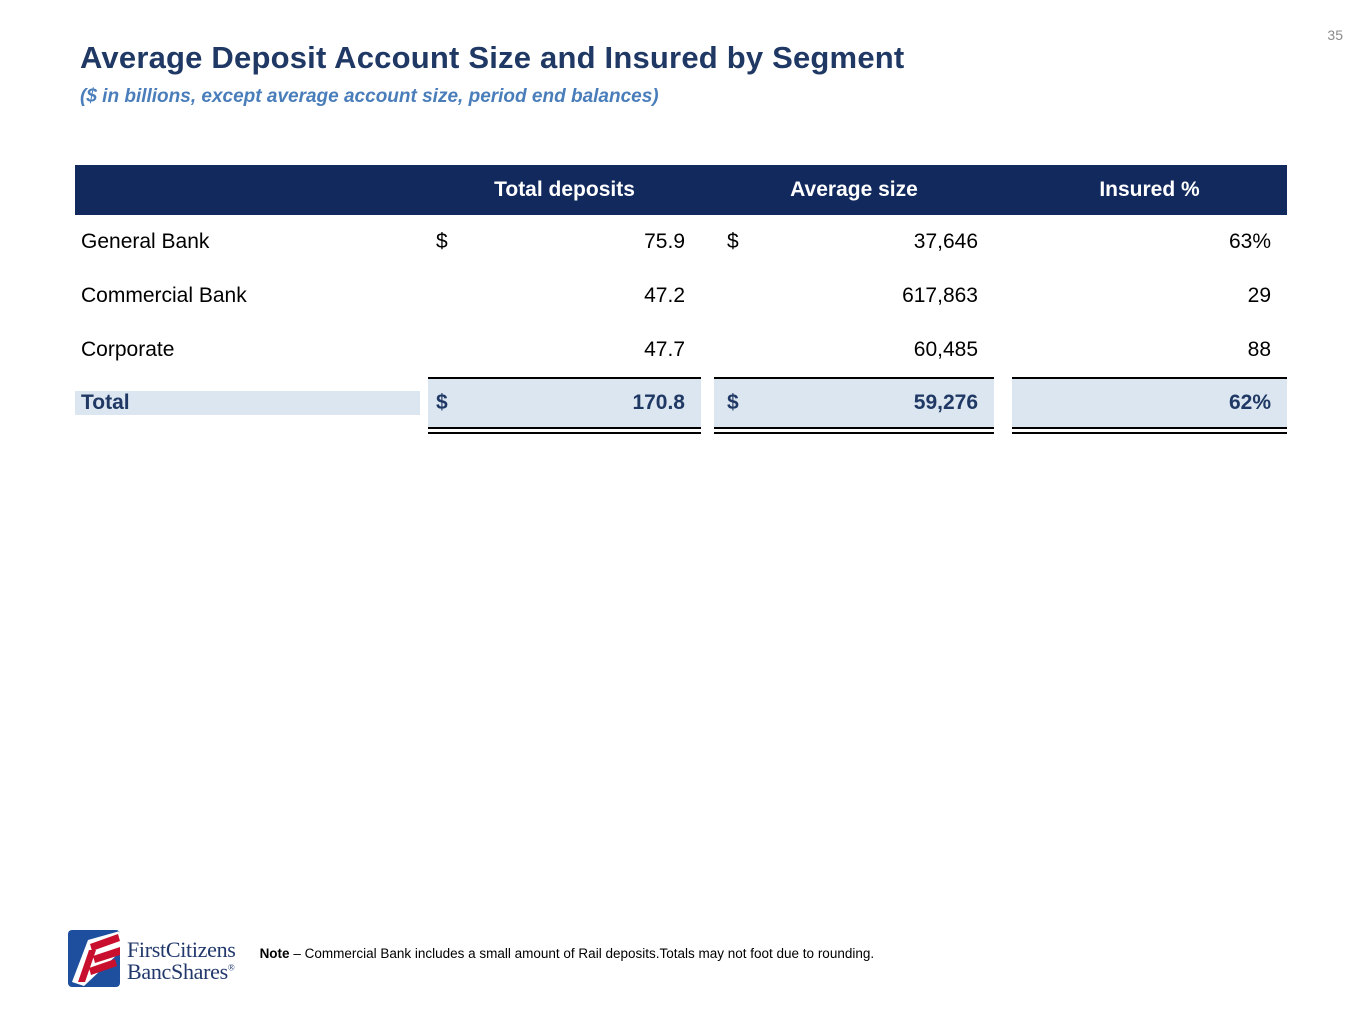 This screenshot has width=1365, height=1024. What do you see at coordinates (164, 295) in the screenshot?
I see `row-label: Commercial Bank` at bounding box center [164, 295].